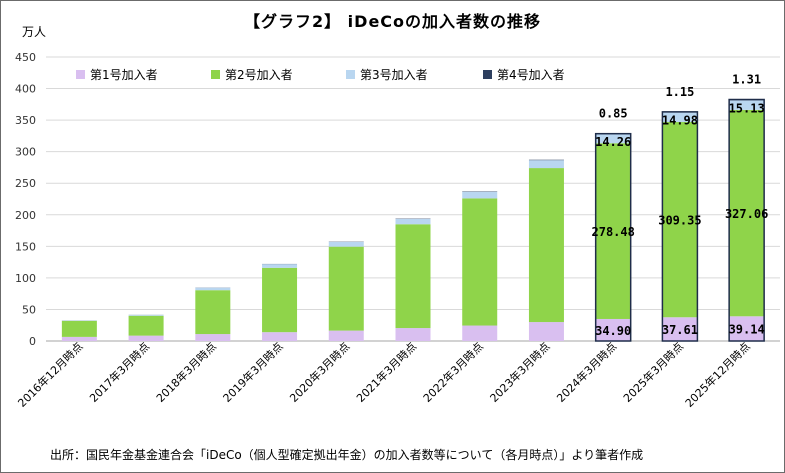 The width and height of the screenshot is (785, 473). Describe the element at coordinates (386, 372) in the screenshot. I see `x-tick-label: 2021年3月時点` at that location.